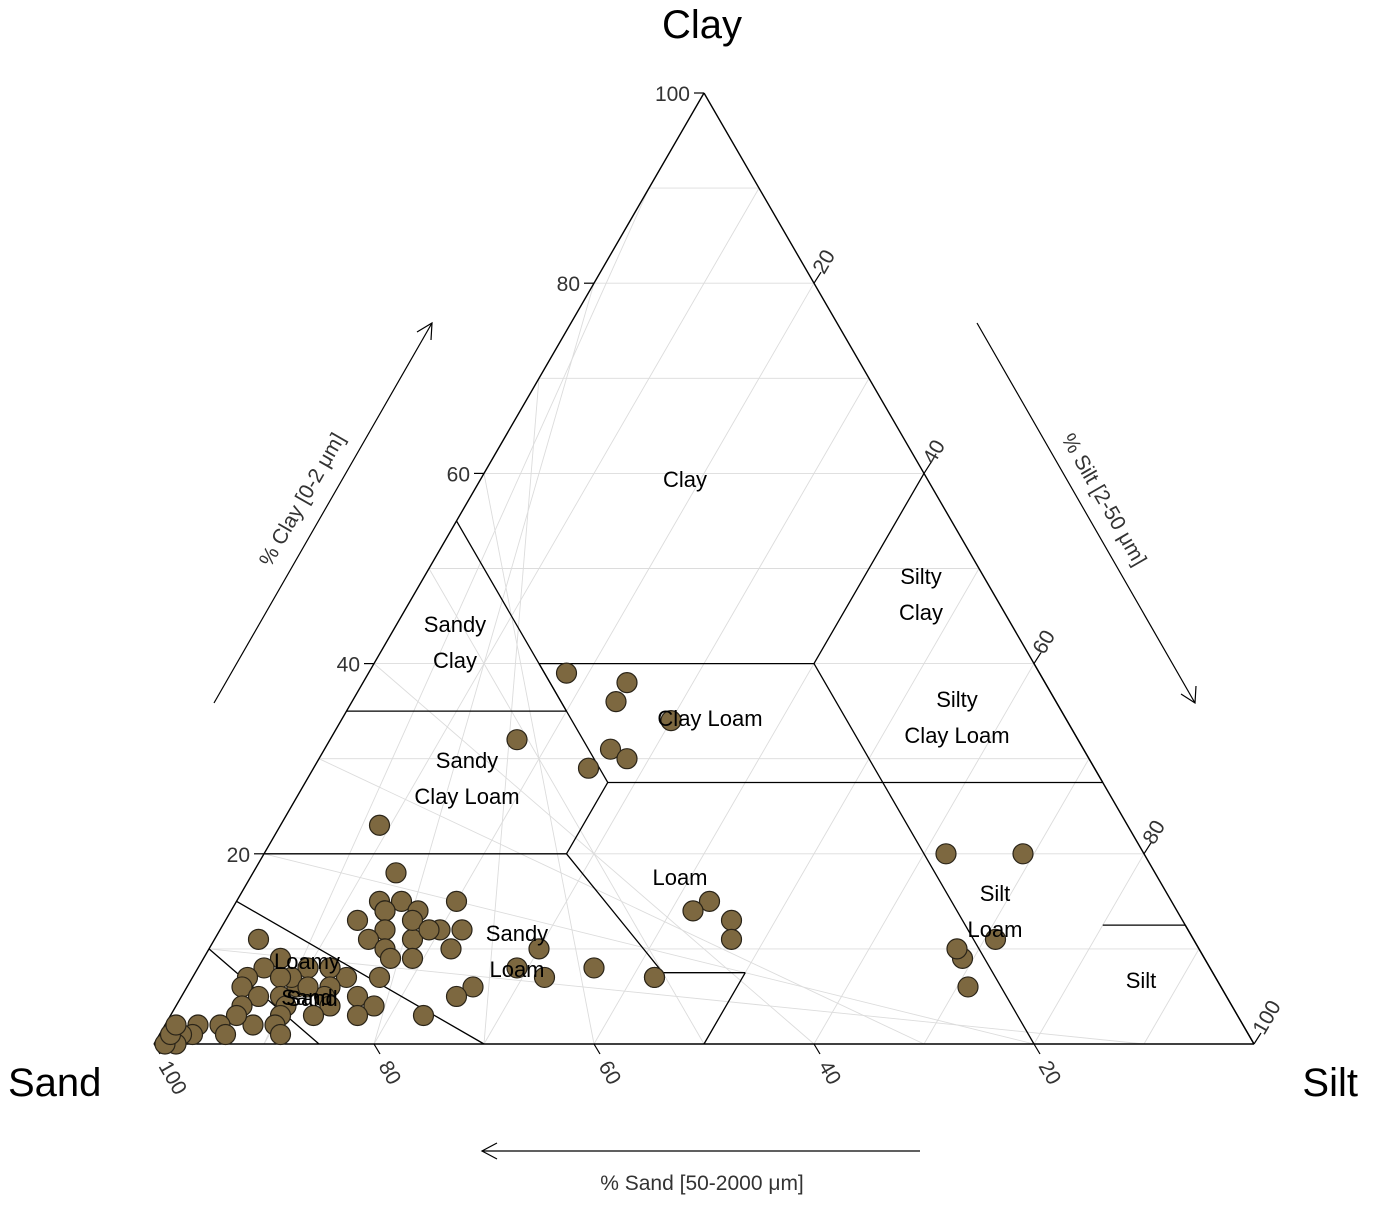 The height and width of the screenshot is (1212, 1375). Describe the element at coordinates (238, 855) in the screenshot. I see `clay-tick-label-20: 20` at that location.